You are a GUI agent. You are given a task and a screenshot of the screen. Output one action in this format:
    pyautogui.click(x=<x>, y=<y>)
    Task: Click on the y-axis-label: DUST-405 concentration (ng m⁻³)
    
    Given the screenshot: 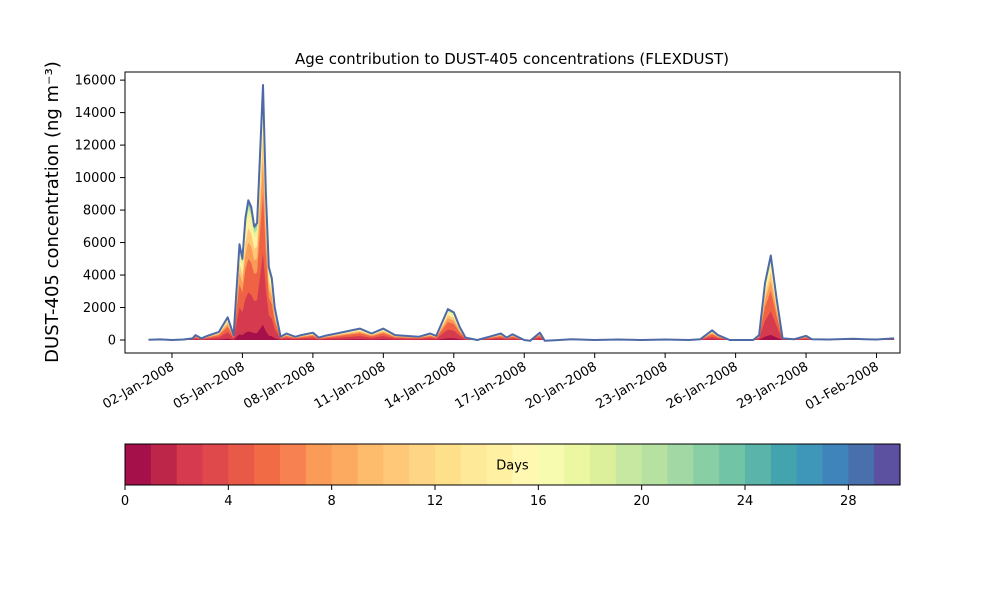 What is the action you would take?
    pyautogui.click(x=52, y=212)
    